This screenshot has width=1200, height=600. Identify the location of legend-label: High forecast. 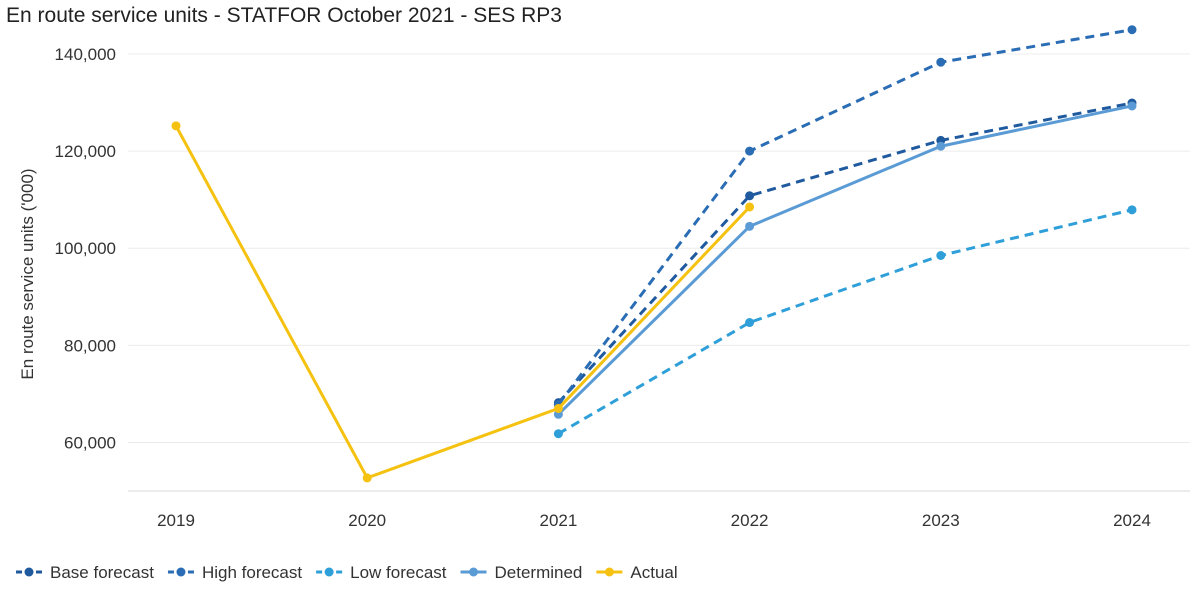
(252, 572).